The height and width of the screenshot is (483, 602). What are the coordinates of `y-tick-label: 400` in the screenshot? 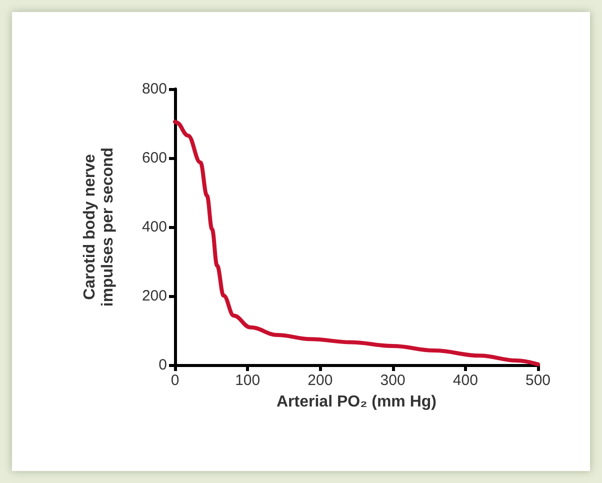 It's located at (154, 227).